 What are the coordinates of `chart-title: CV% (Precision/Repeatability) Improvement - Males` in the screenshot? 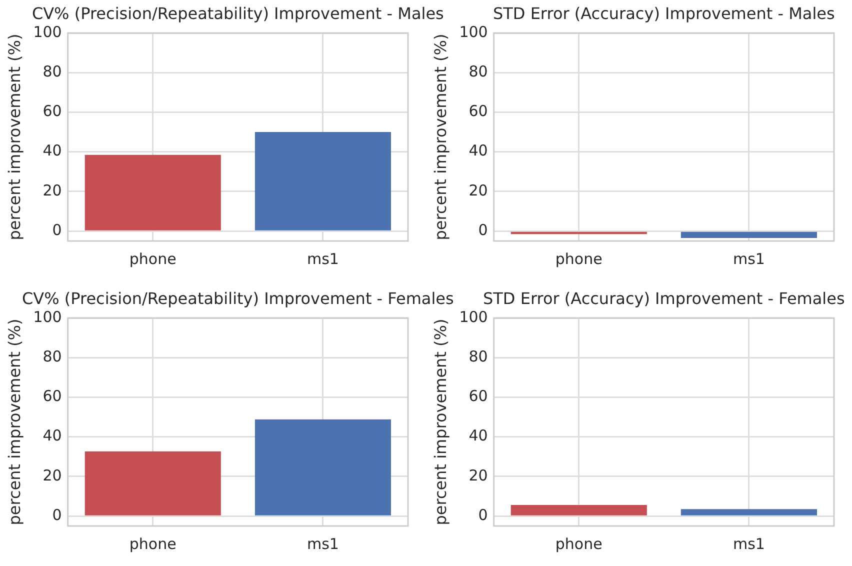 It's located at (238, 13).